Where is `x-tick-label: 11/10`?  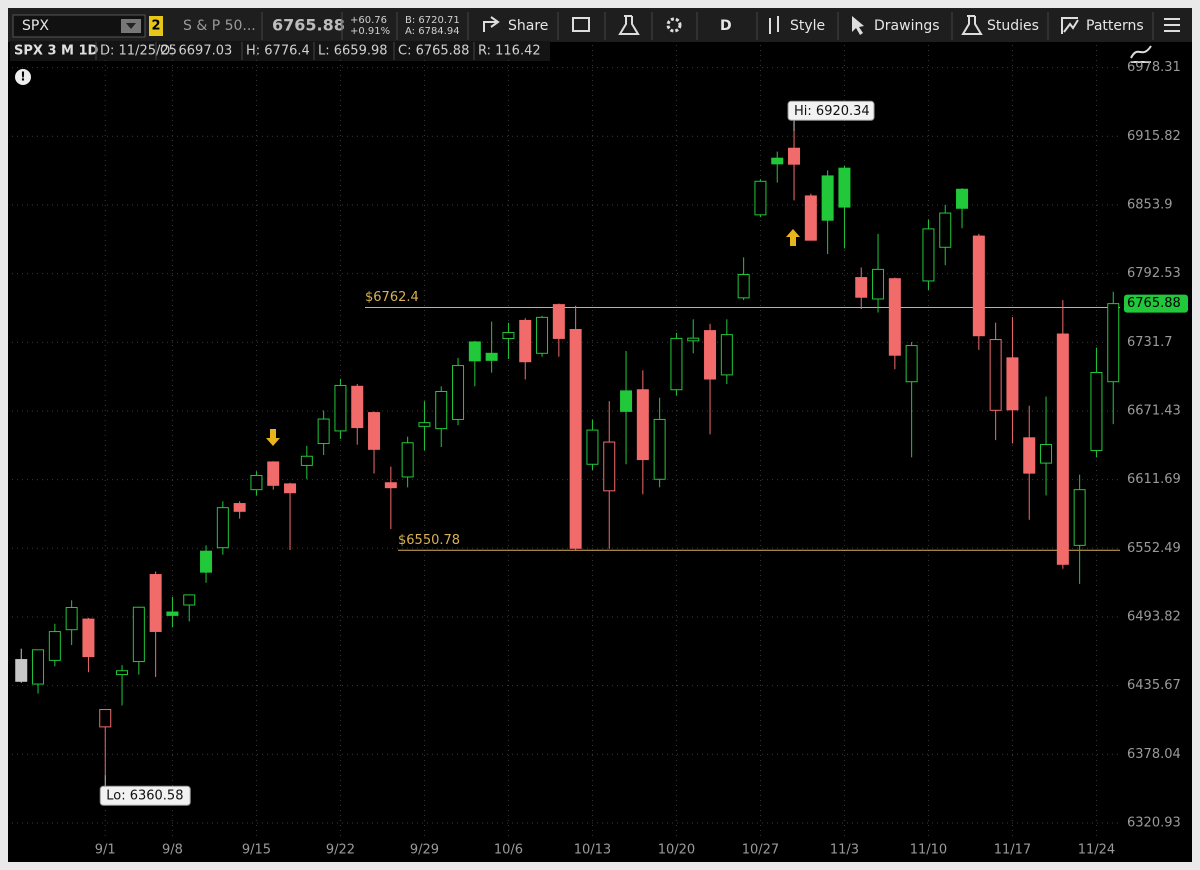
x-tick-label: 11/10 is located at coordinates (928, 850).